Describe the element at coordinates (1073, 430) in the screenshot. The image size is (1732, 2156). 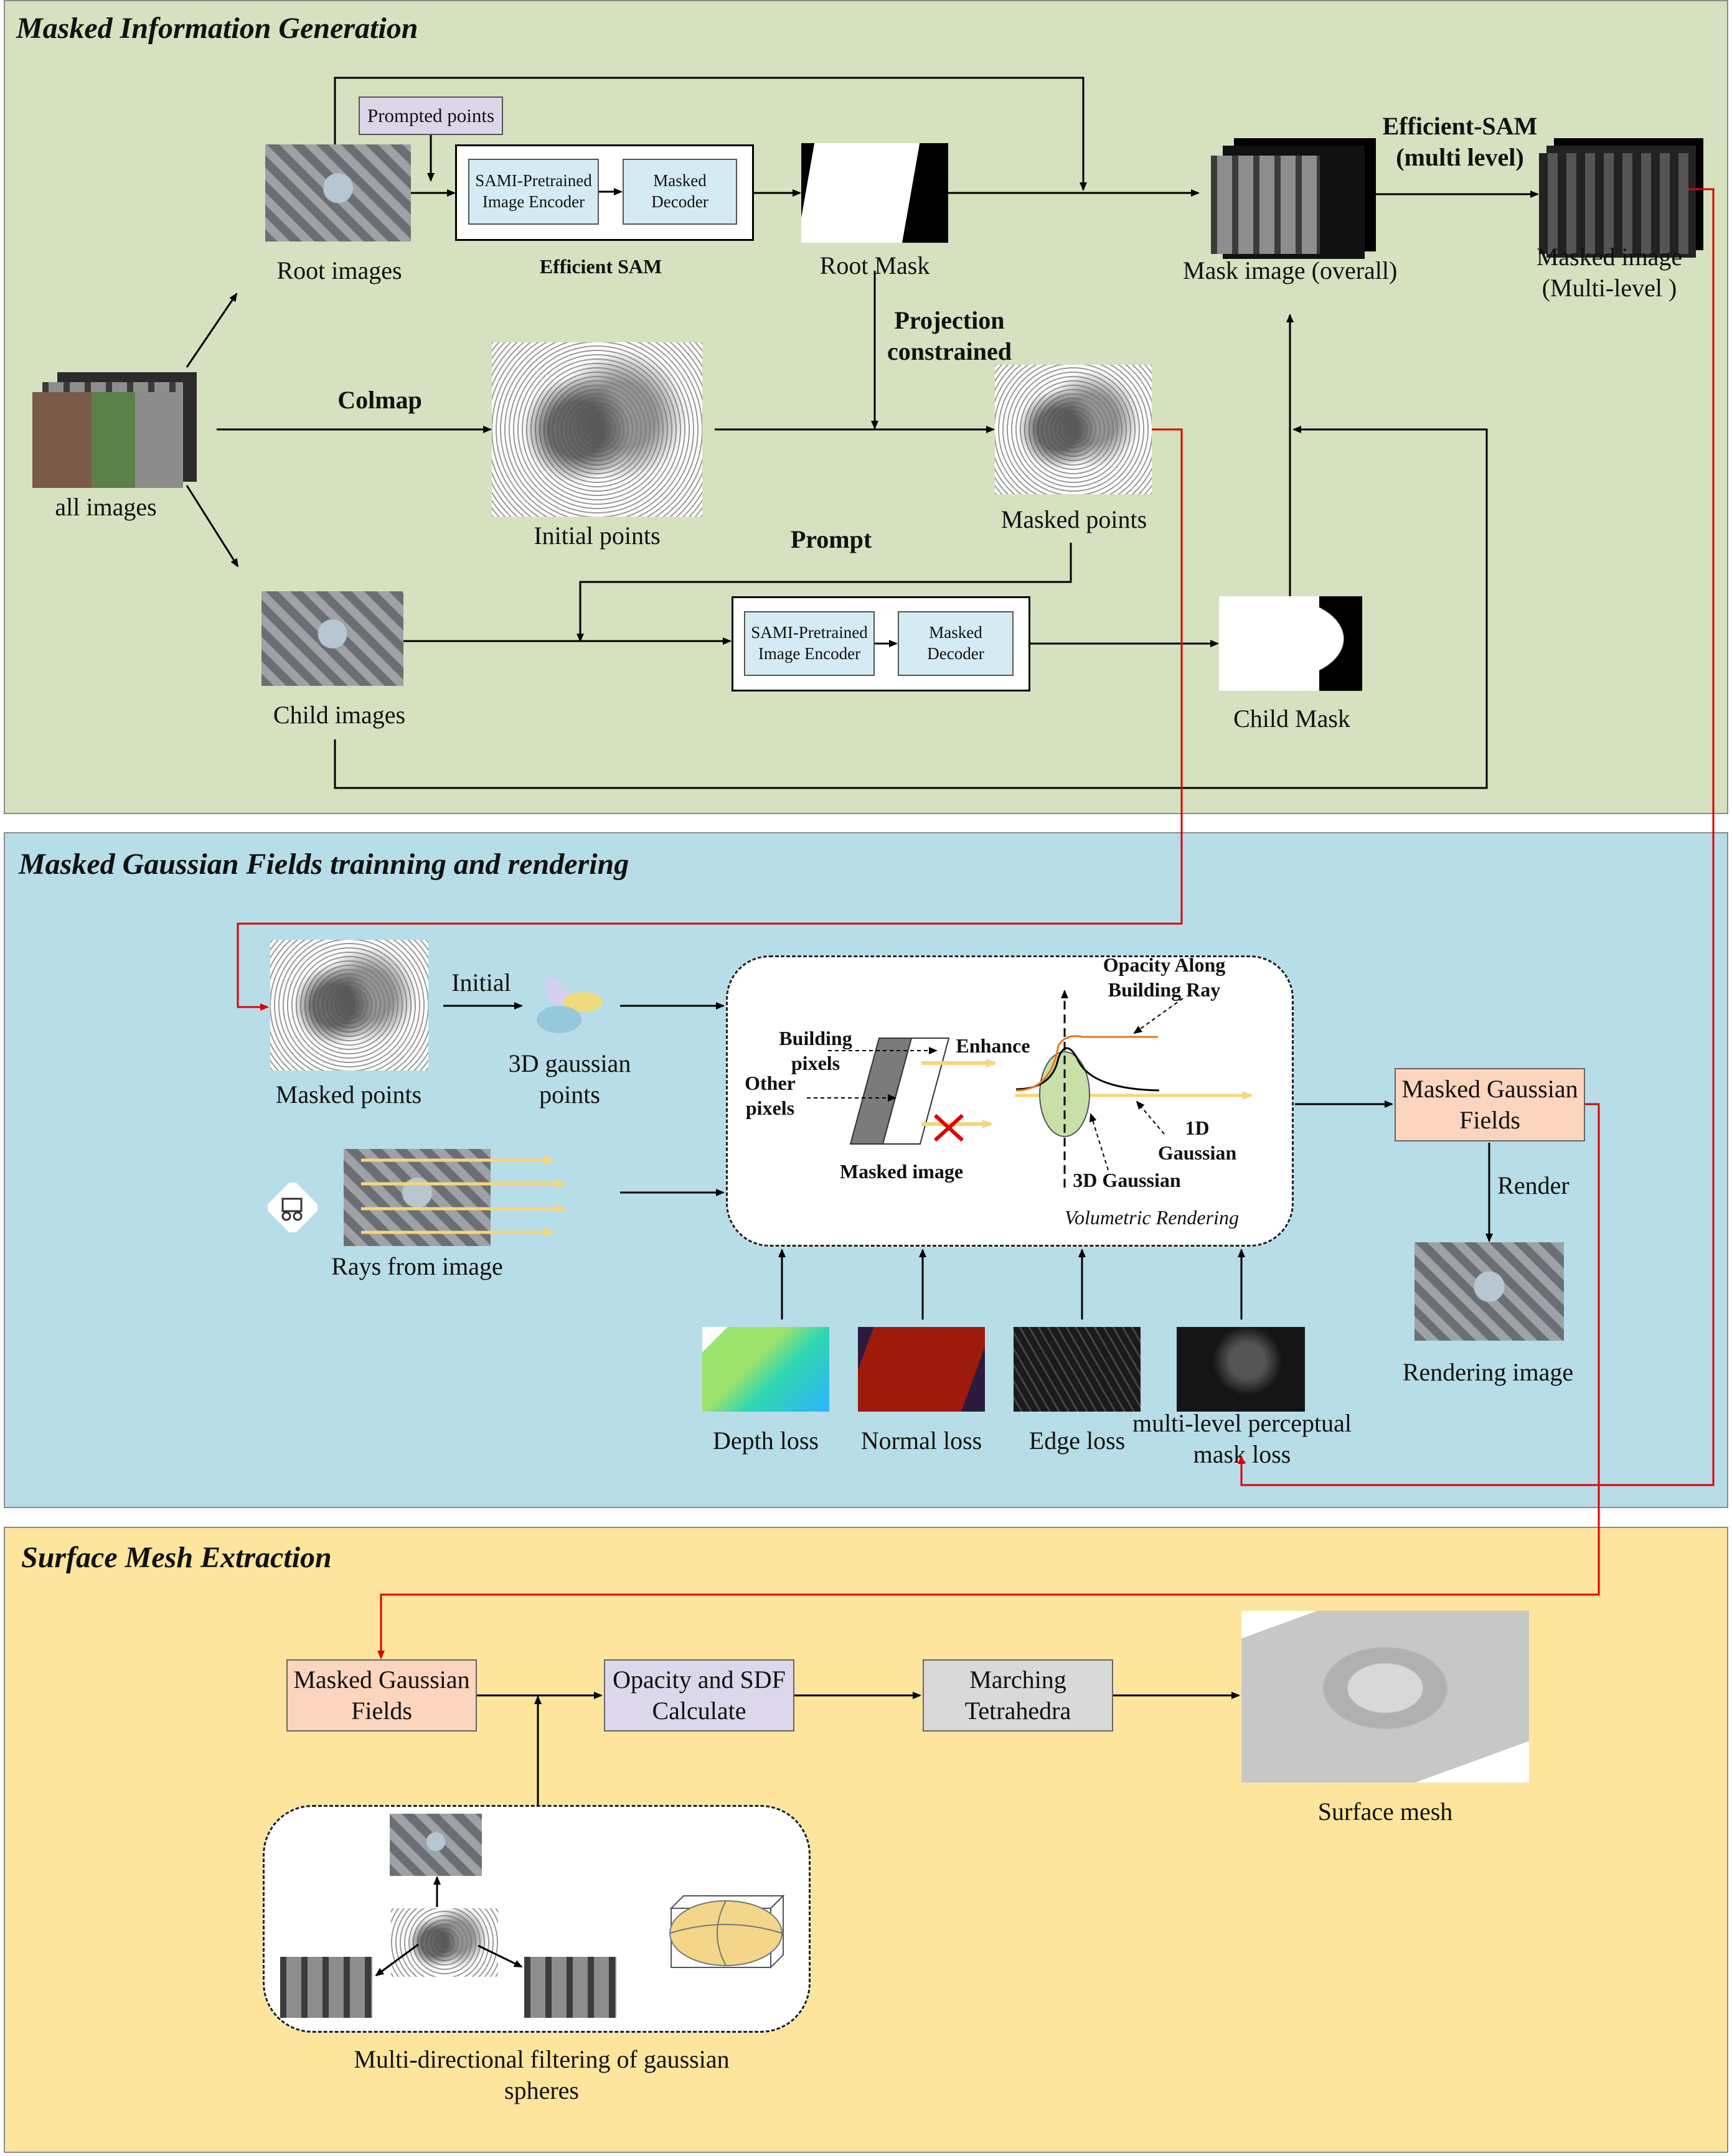
I see `masked-points-cloud` at that location.